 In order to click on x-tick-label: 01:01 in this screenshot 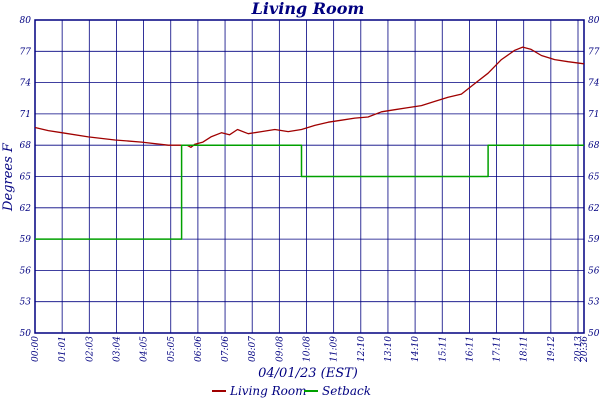, I will do `click(63, 349)`.